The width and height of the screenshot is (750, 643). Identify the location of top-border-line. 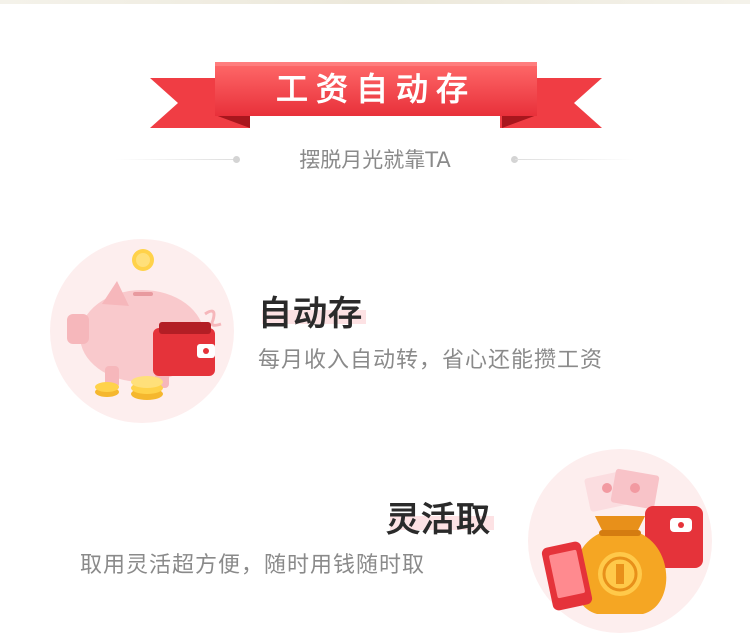
(375, 2).